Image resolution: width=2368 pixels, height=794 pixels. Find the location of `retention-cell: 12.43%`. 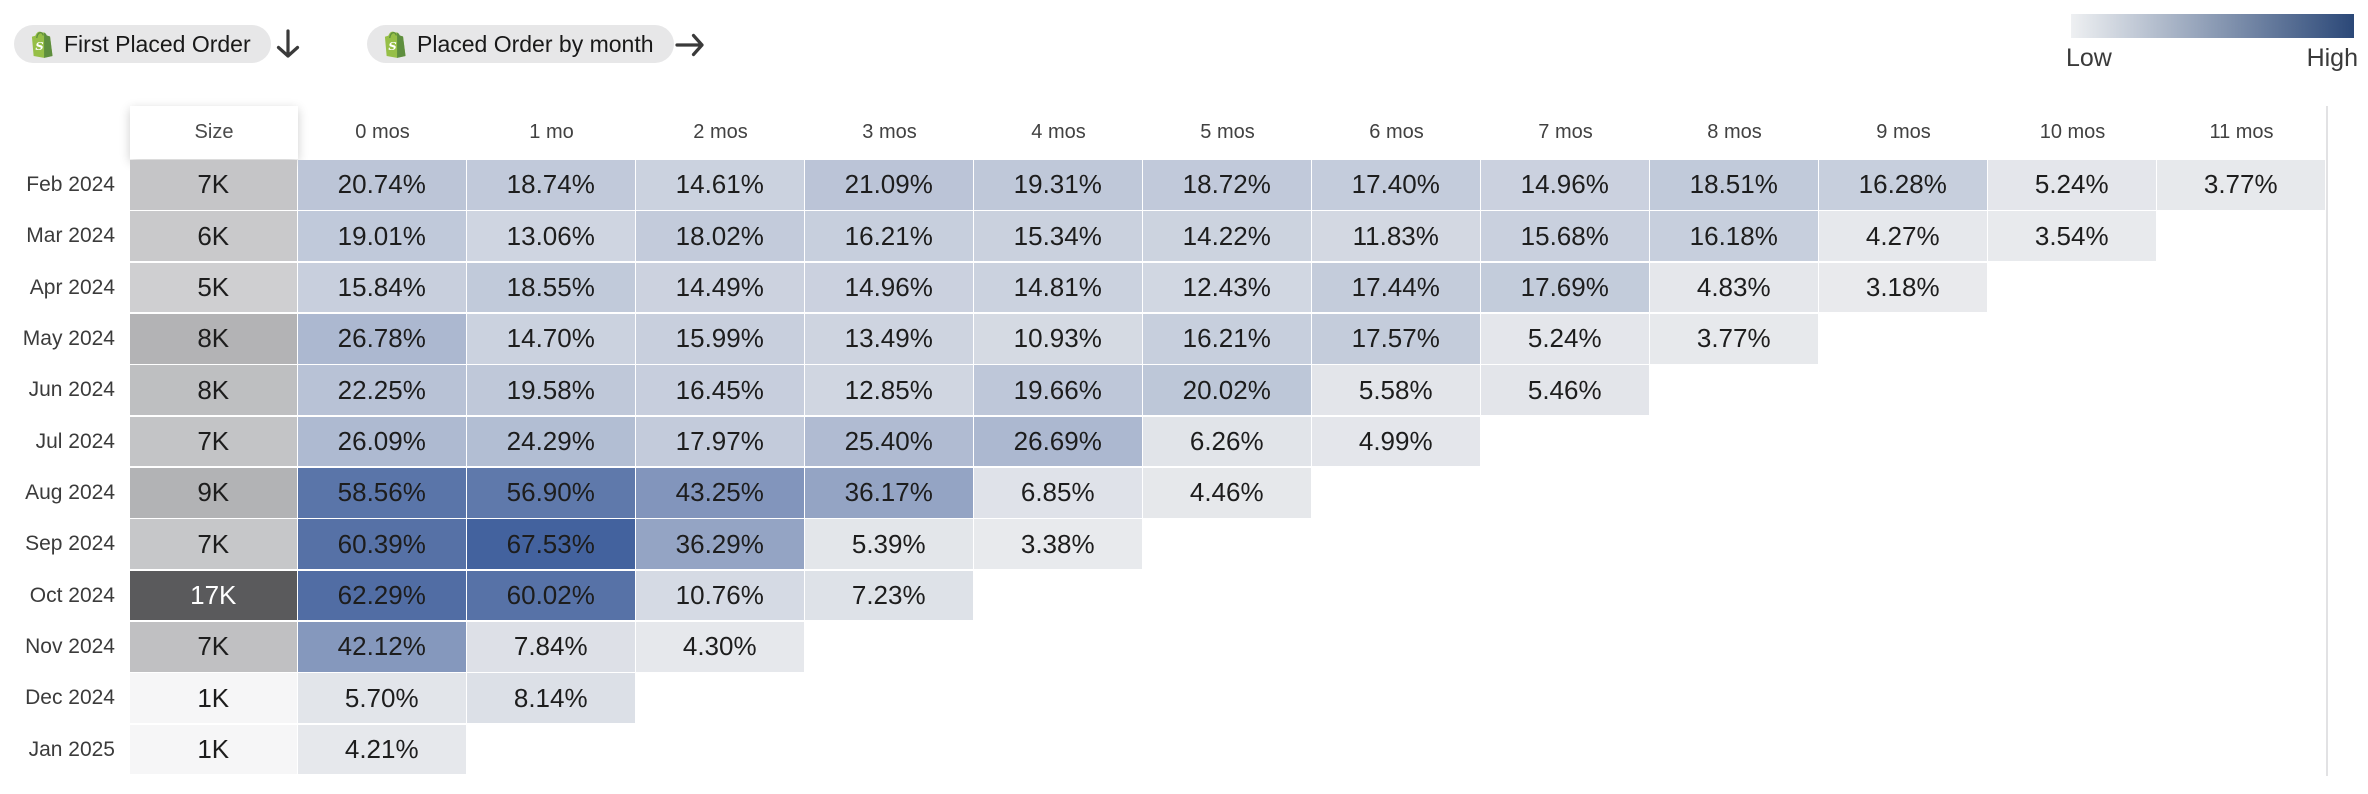

retention-cell: 12.43% is located at coordinates (1227, 287).